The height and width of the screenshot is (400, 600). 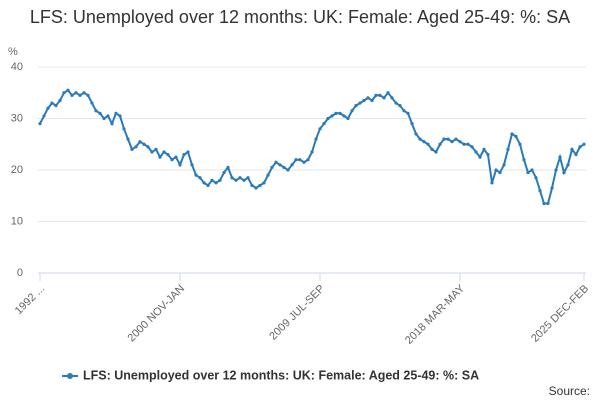 I want to click on source: Source:, so click(x=569, y=391).